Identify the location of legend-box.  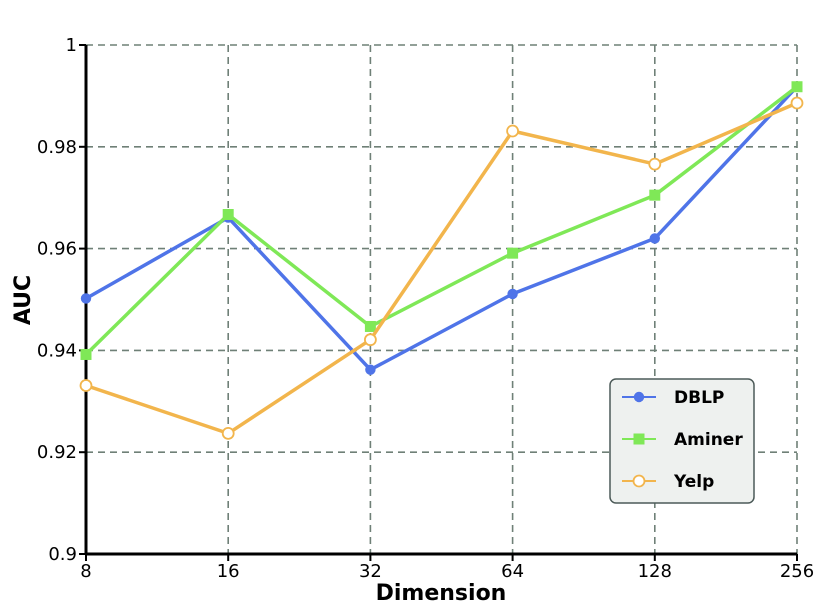
(682, 441).